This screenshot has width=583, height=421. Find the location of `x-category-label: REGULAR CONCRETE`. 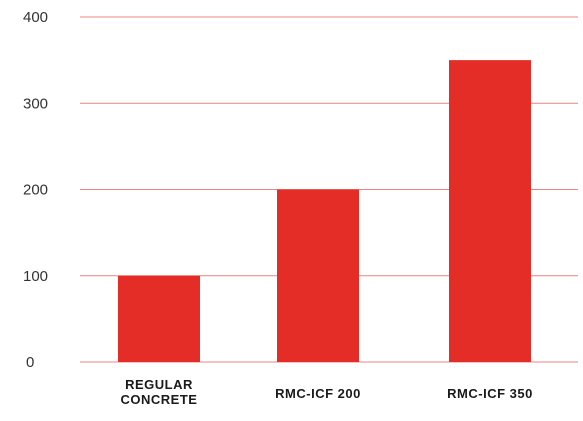

x-category-label: REGULAR CONCRETE is located at coordinates (159, 392).